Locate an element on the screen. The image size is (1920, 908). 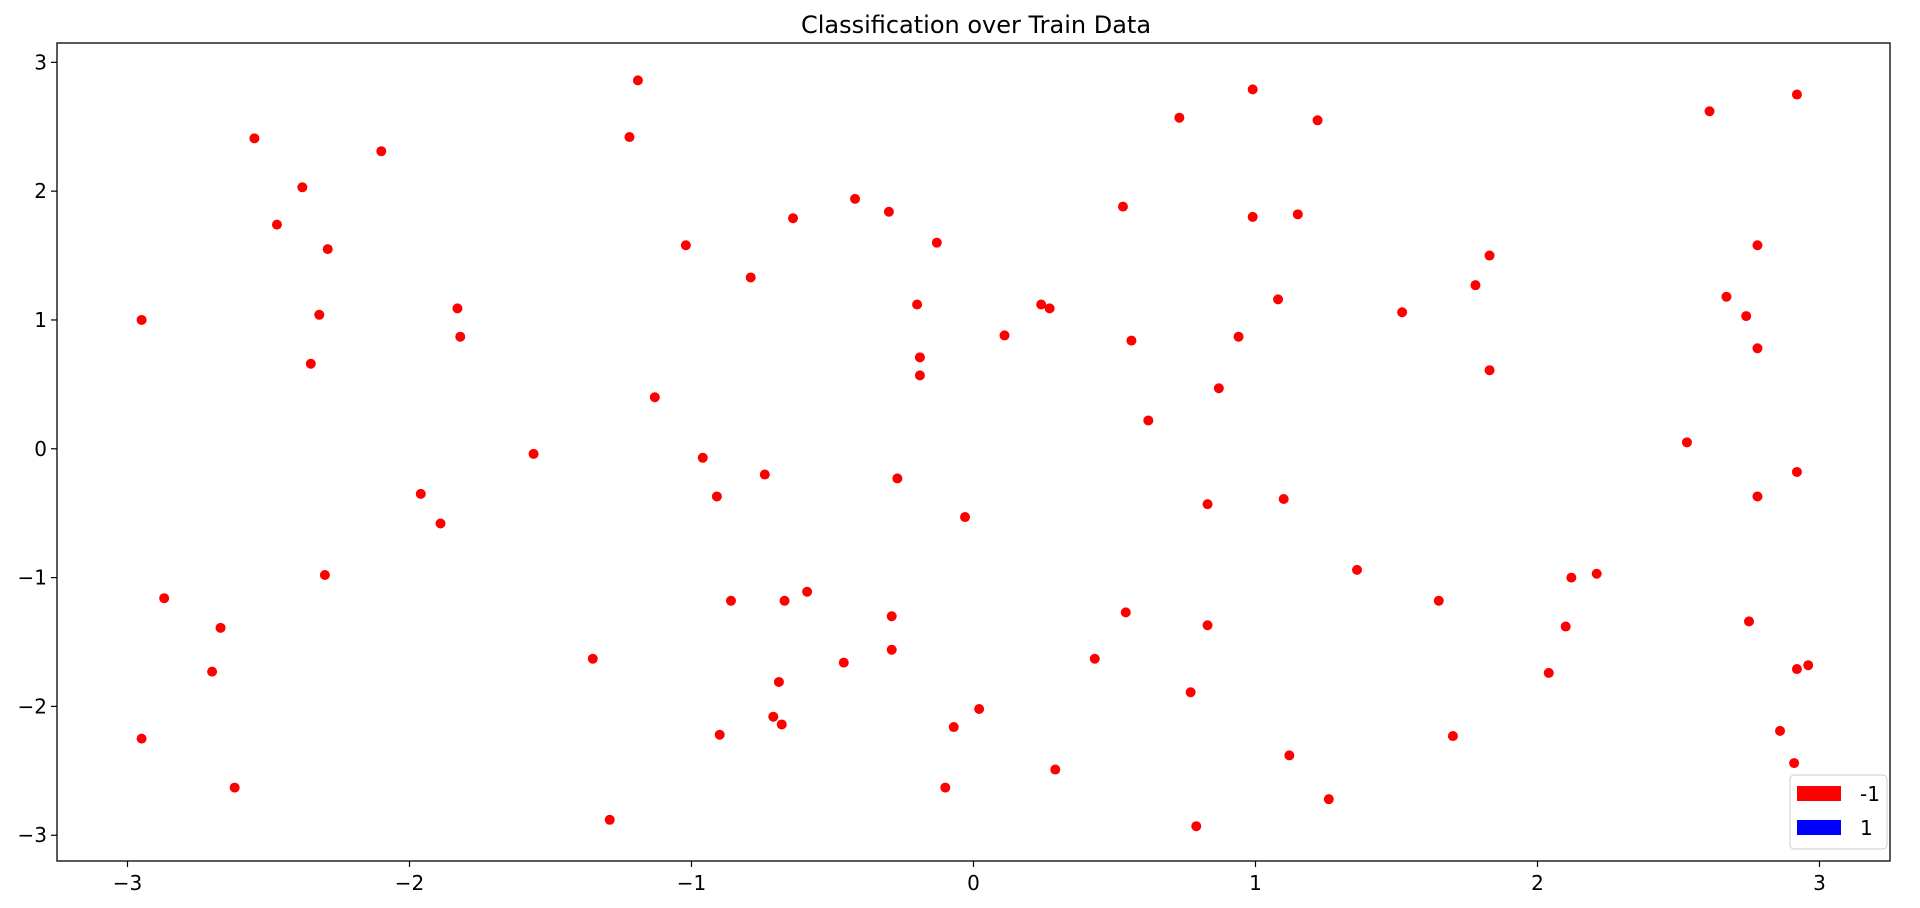
x-tick-label: 1 is located at coordinates (1255, 883).